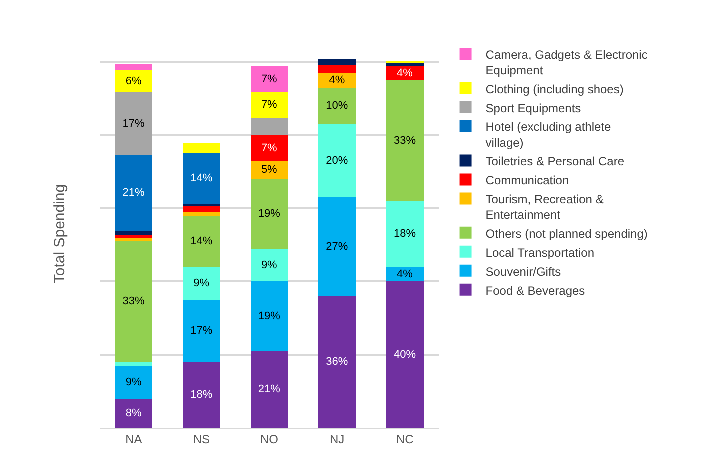 The height and width of the screenshot is (476, 719). Describe the element at coordinates (59, 234) in the screenshot. I see `y-axis-title: Total Spending` at that location.